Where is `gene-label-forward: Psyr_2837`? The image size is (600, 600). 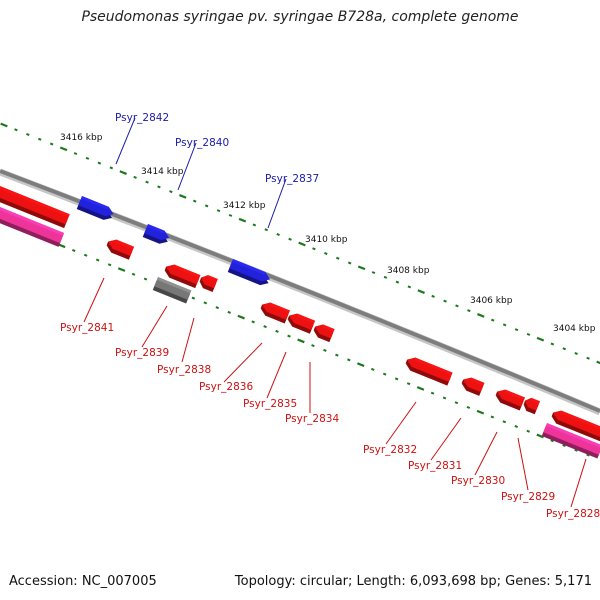 gene-label-forward: Psyr_2837 is located at coordinates (292, 179).